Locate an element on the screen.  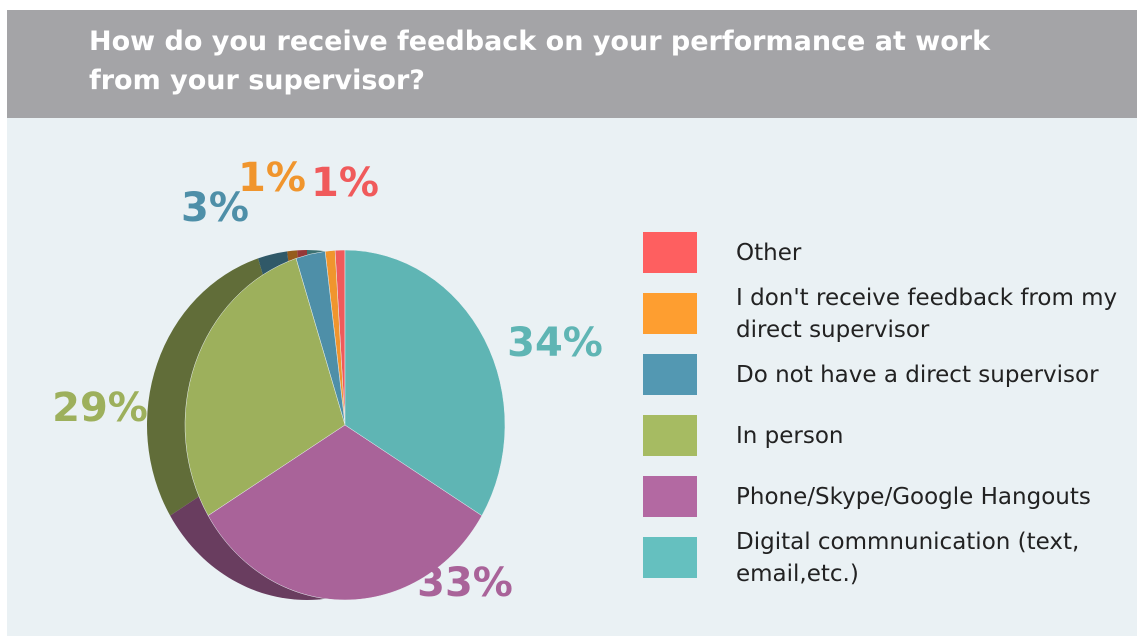
data-label: 33% is located at coordinates (465, 583).